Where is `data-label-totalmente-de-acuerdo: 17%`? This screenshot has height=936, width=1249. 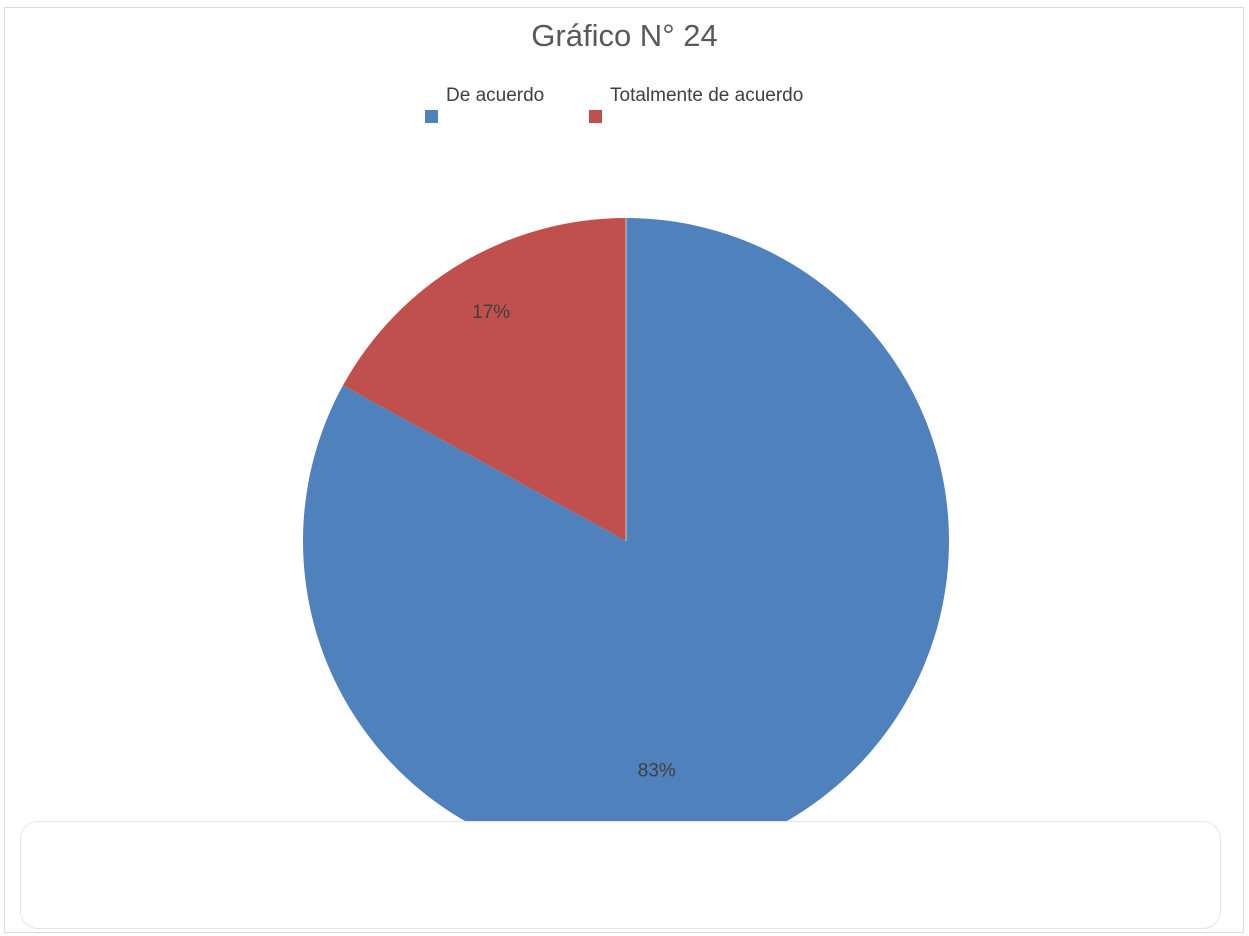
data-label-totalmente-de-acuerdo: 17% is located at coordinates (491, 312).